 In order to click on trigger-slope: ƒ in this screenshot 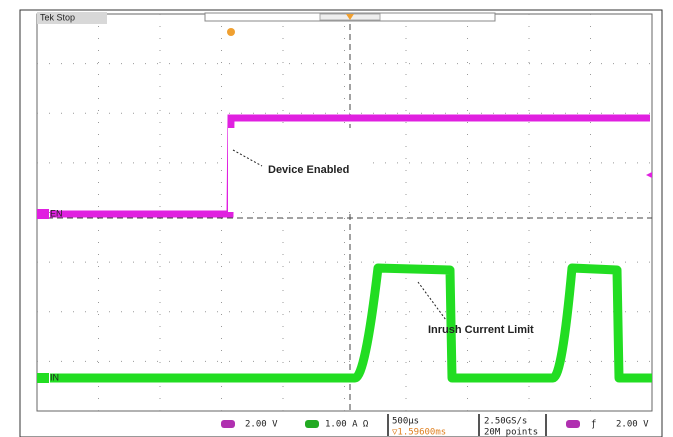, I will do `click(593, 425)`.